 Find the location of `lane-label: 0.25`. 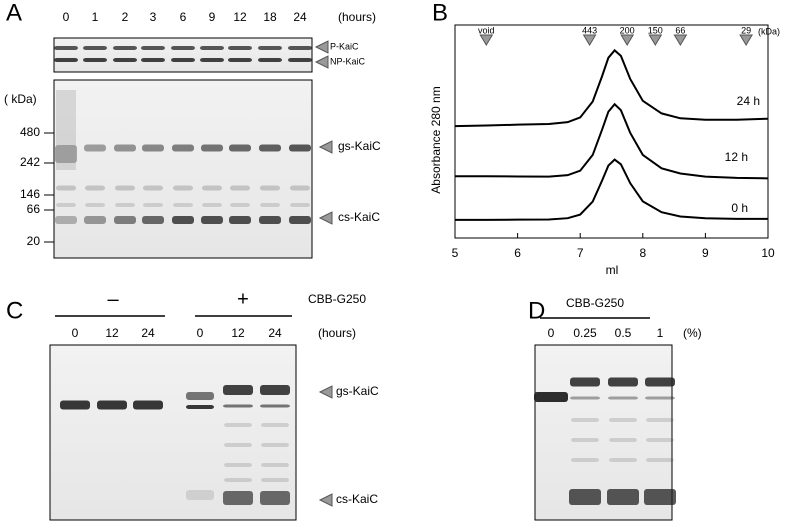

lane-label: 0.25 is located at coordinates (585, 333).